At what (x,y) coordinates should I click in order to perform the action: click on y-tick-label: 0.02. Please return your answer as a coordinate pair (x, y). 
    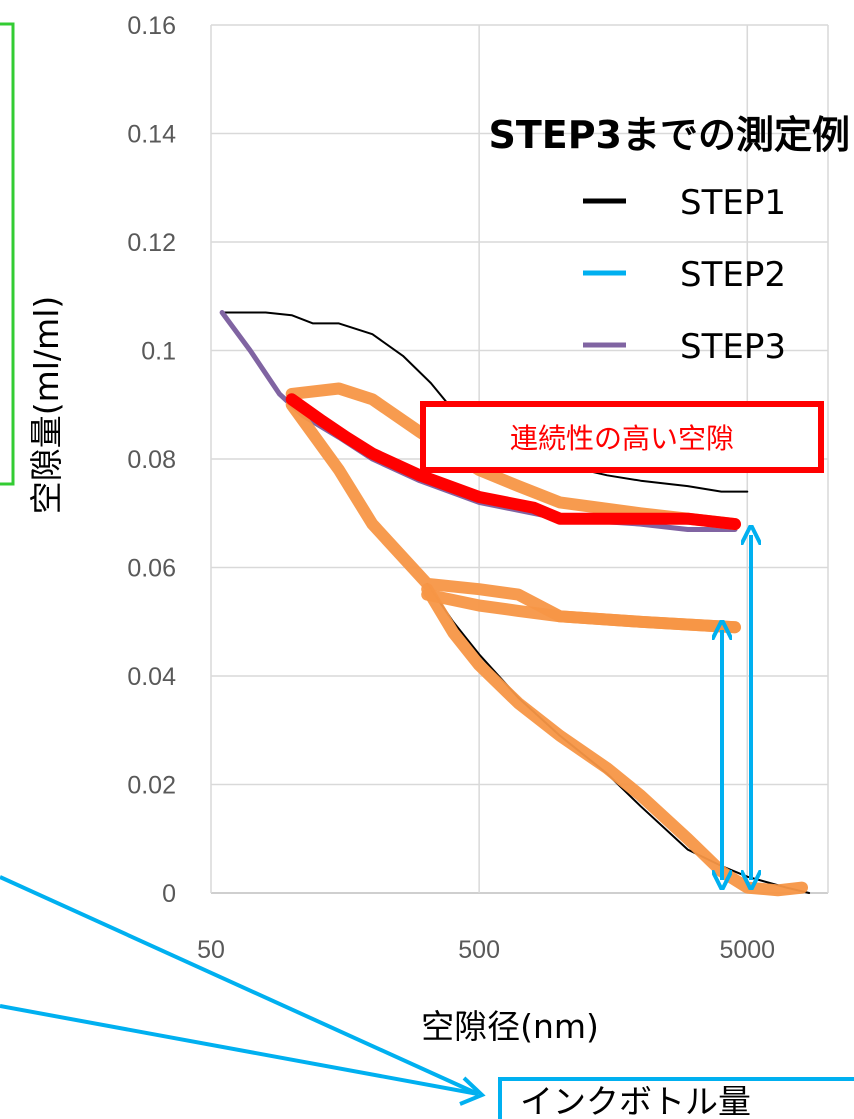
    Looking at the image, I should click on (151, 786).